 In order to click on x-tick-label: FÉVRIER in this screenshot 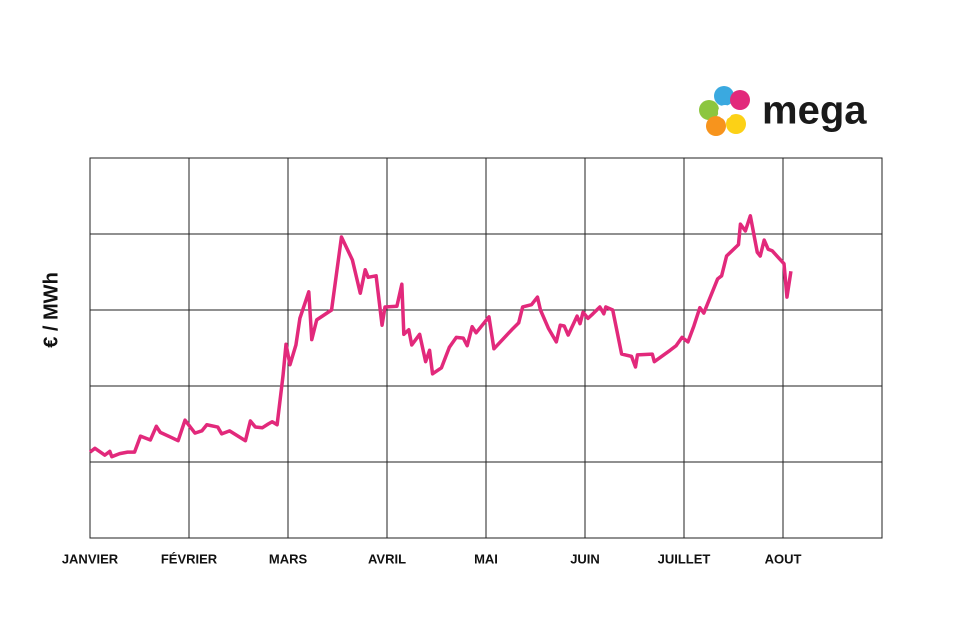, I will do `click(189, 558)`.